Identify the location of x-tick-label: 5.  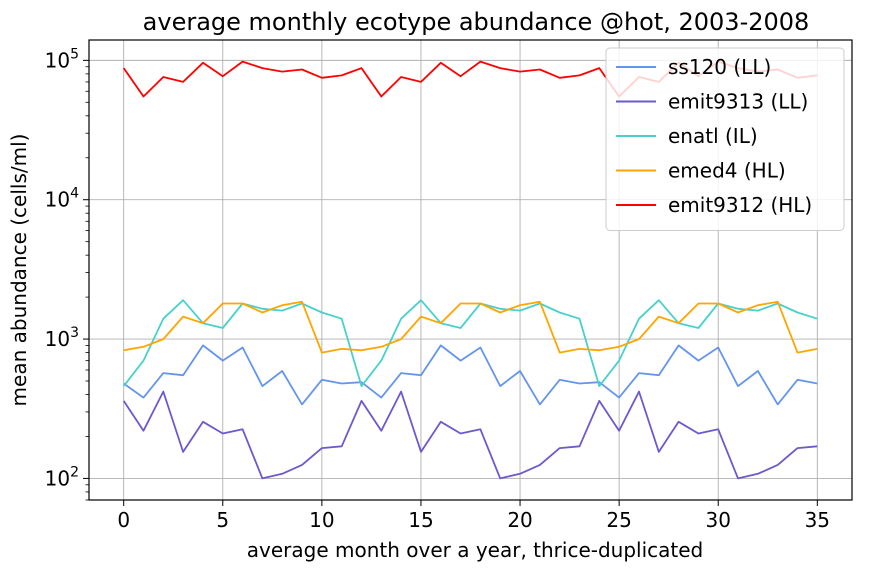
(222, 520).